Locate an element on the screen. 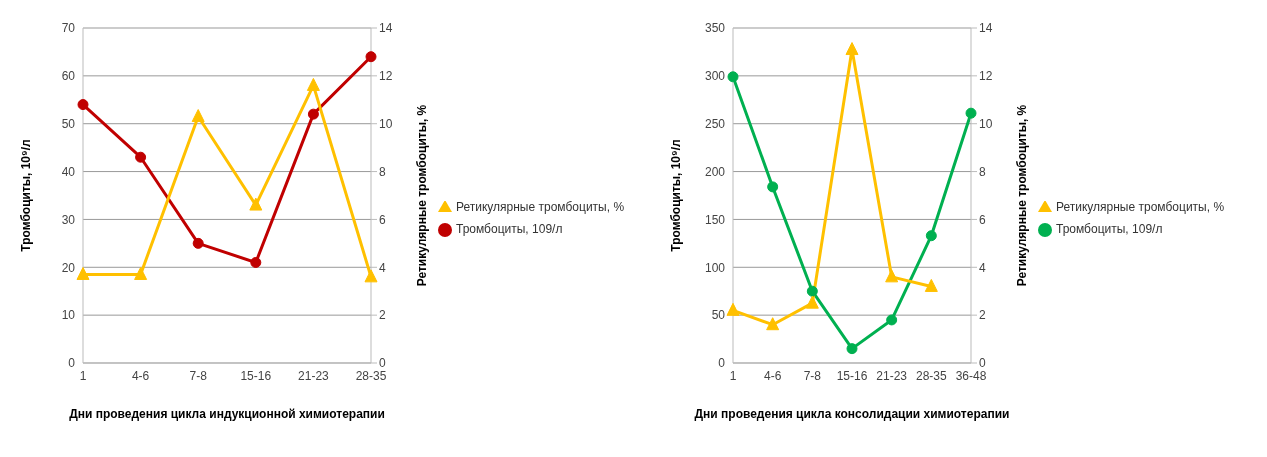  y-tick-label: 40 is located at coordinates (68, 171).